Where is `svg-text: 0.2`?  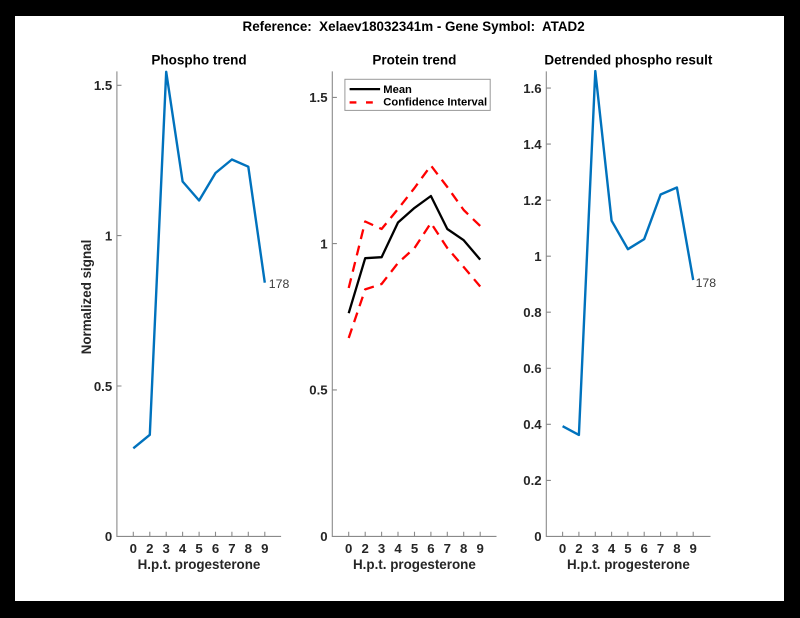 svg-text: 0.2 is located at coordinates (532, 480).